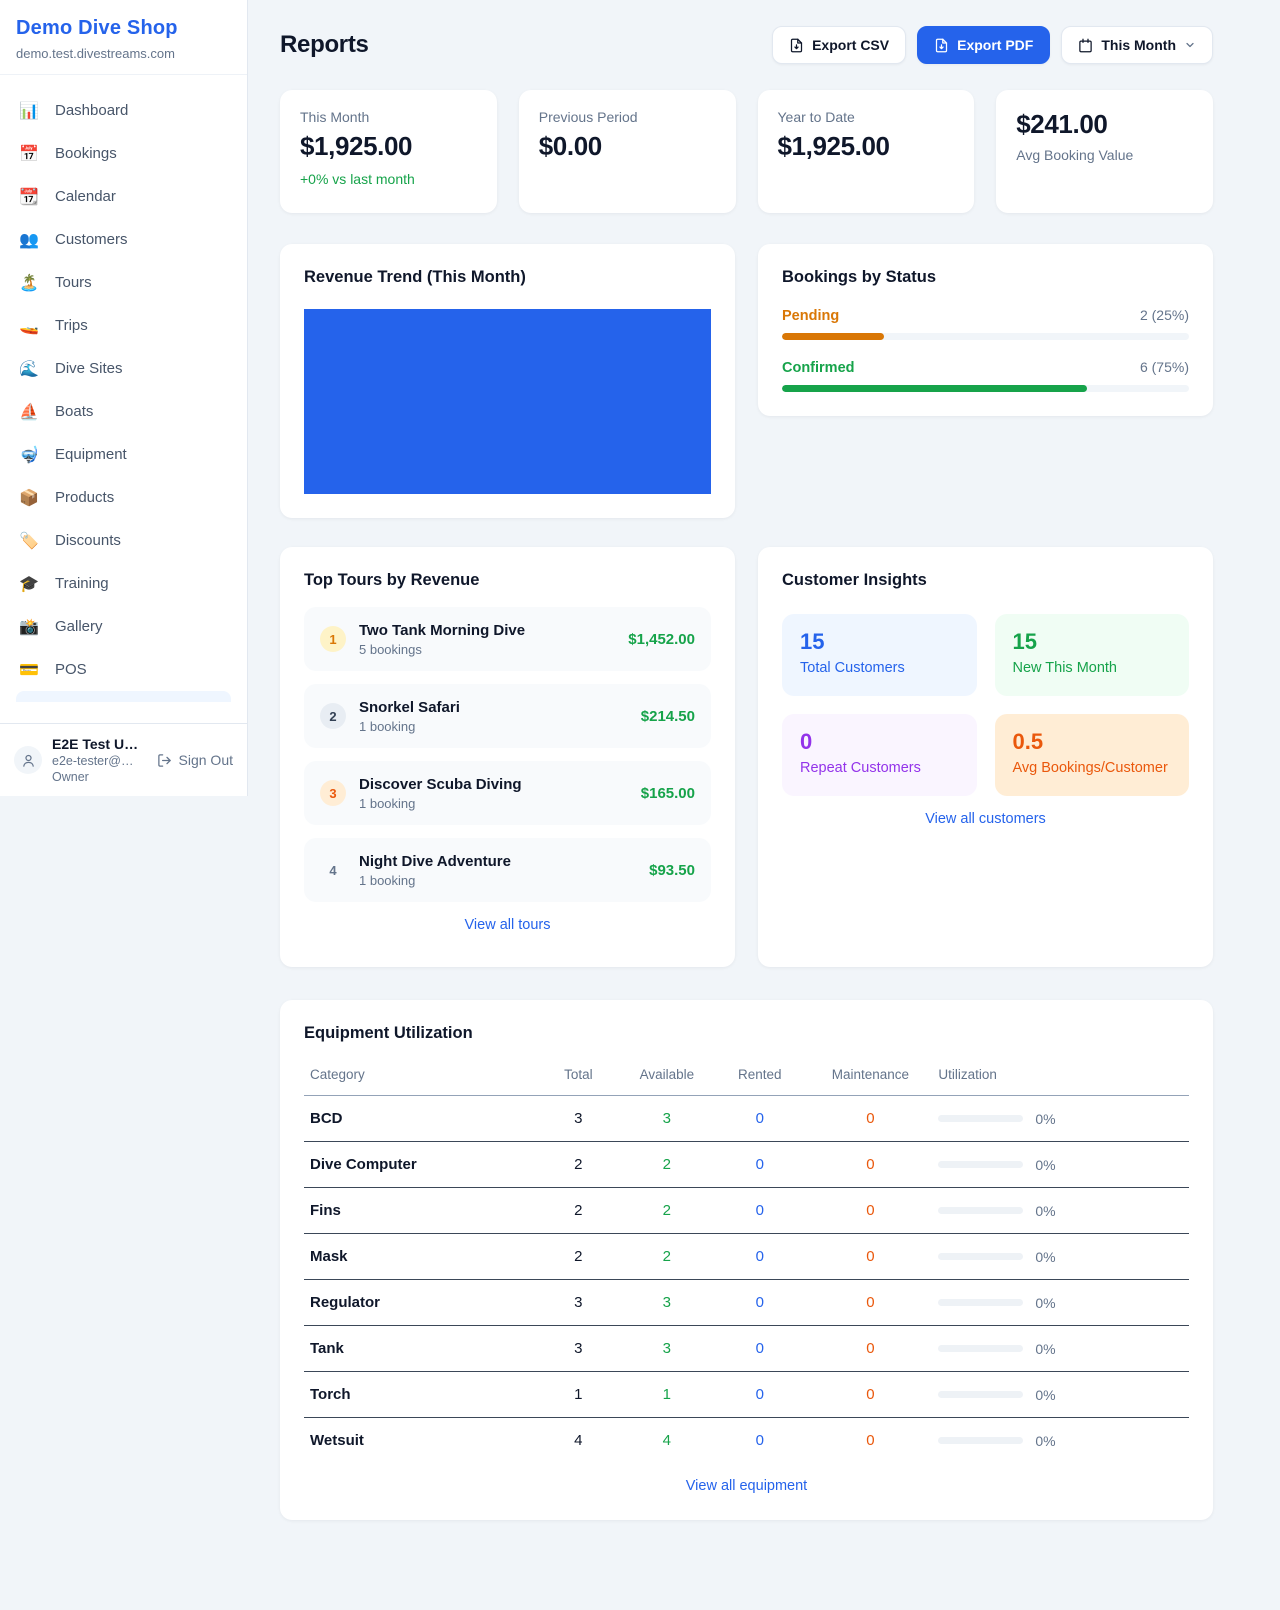  Describe the element at coordinates (984, 45) in the screenshot. I see `export-pdf-button: Export PDF` at that location.